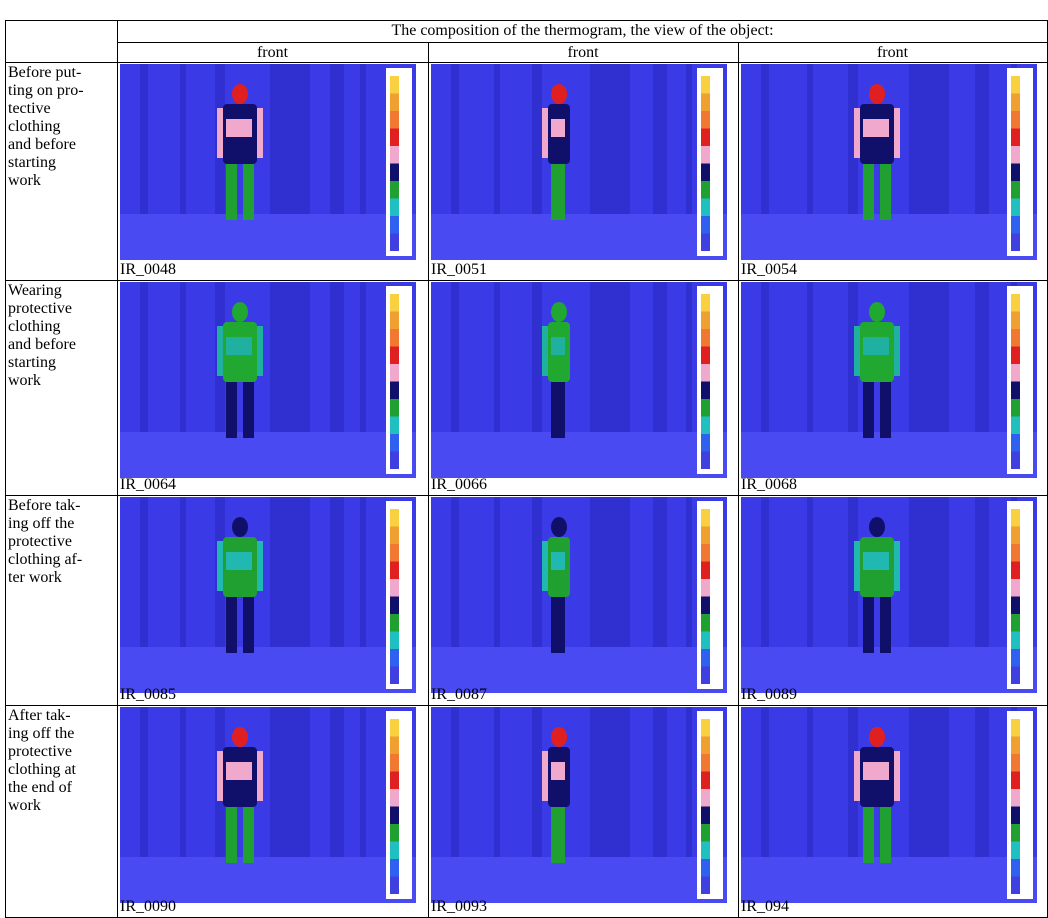 The image size is (1048, 918). Describe the element at coordinates (45, 559) in the screenshot. I see `row-label-line: clothing af-` at that location.